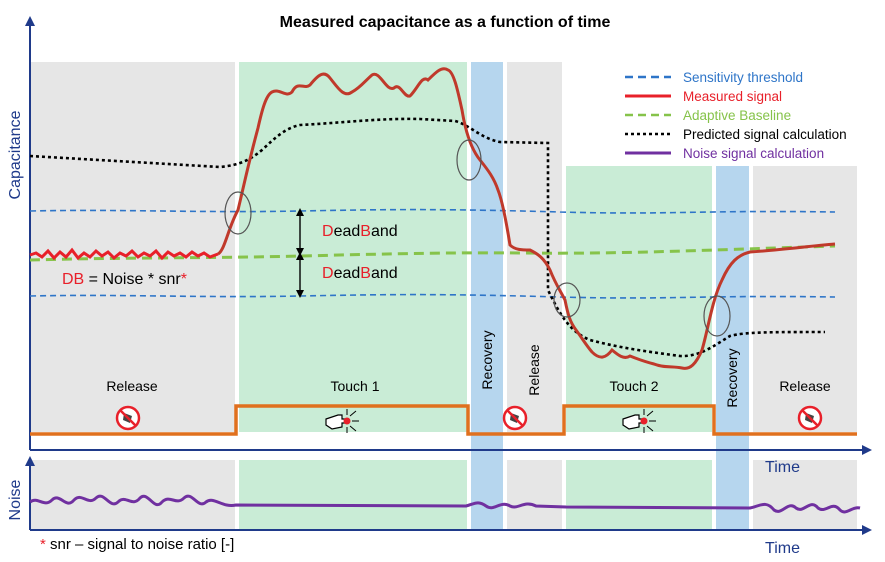 Image resolution: width=885 pixels, height=562 pixels. What do you see at coordinates (782, 467) in the screenshot?
I see `x-axis-label: Time` at bounding box center [782, 467].